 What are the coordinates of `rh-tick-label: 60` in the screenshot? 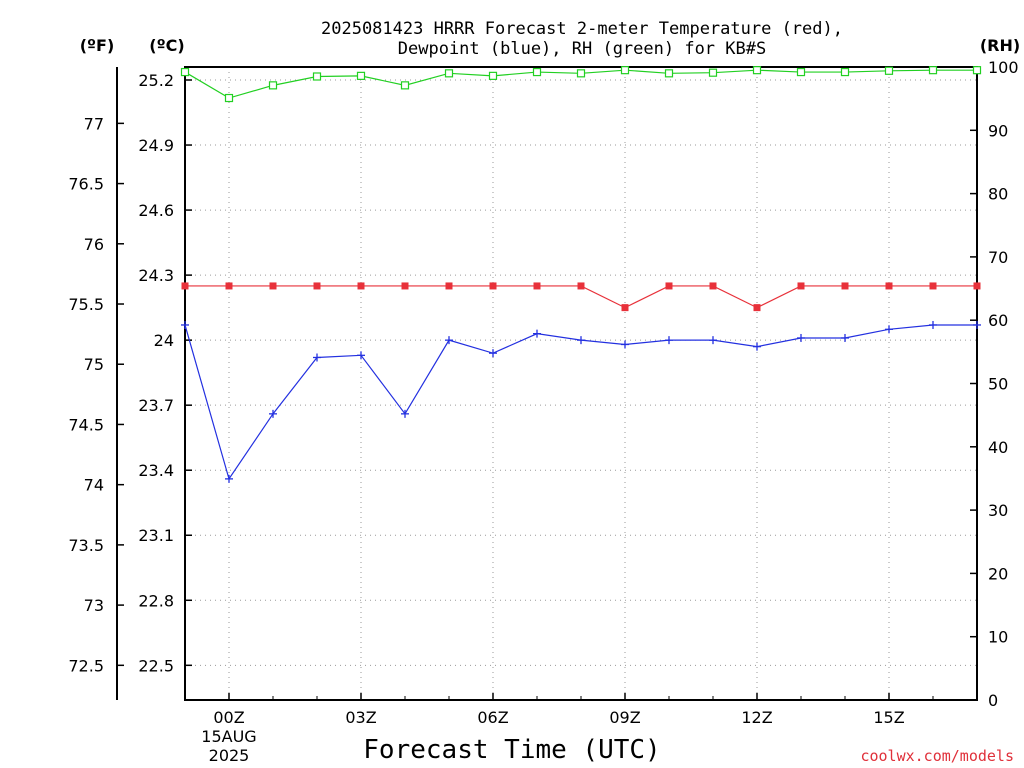 It's located at (998, 320).